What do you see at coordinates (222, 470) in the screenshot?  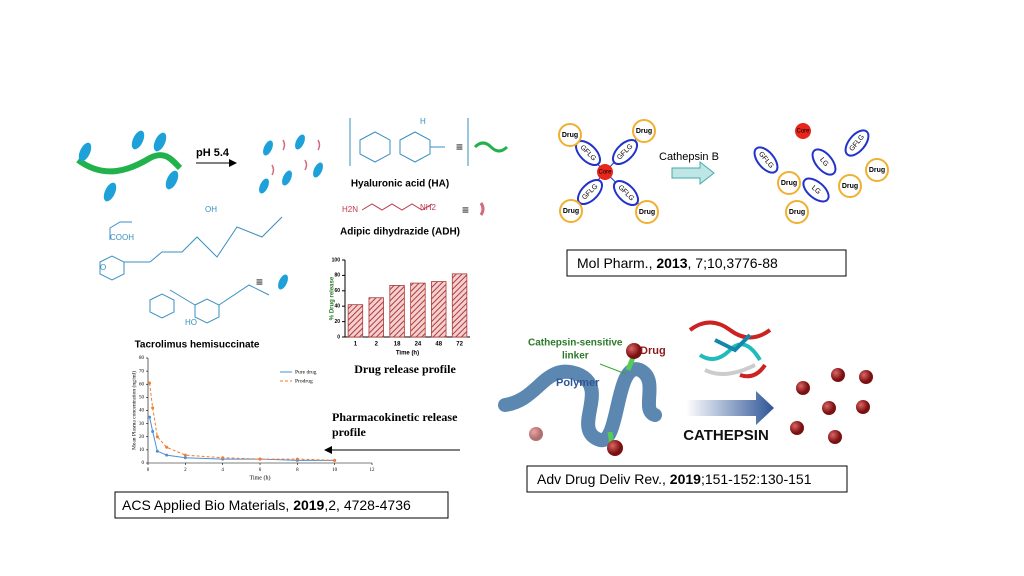 I see `x-tick-label: 4` at bounding box center [222, 470].